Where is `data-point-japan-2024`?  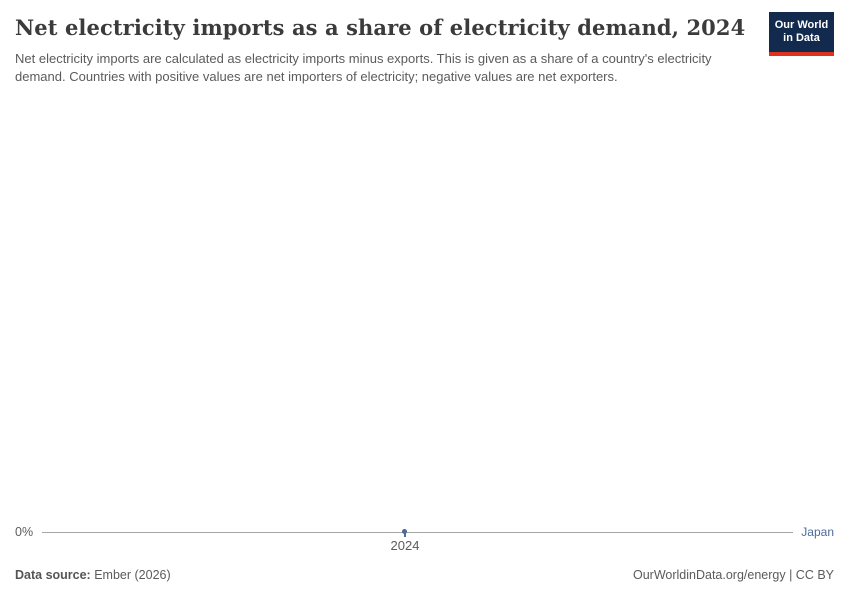
data-point-japan-2024 is located at coordinates (404, 531).